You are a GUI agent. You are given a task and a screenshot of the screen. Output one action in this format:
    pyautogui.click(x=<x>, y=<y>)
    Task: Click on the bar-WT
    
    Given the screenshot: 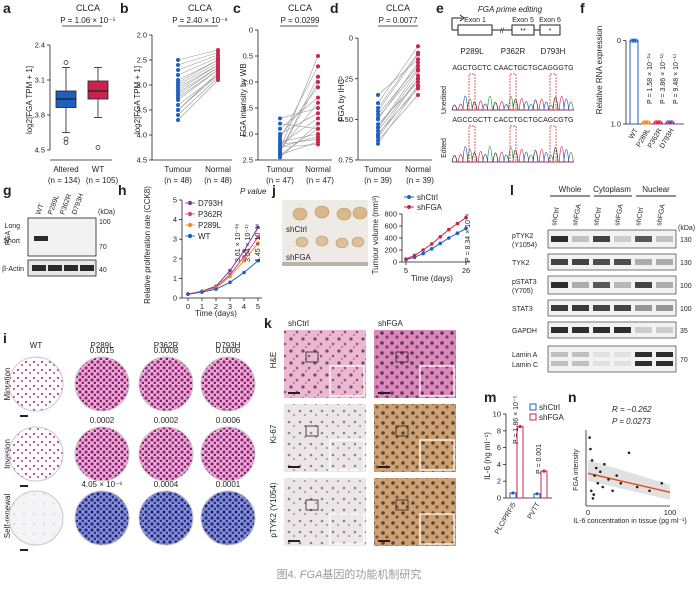 What is the action you would take?
    pyautogui.click(x=634, y=82)
    